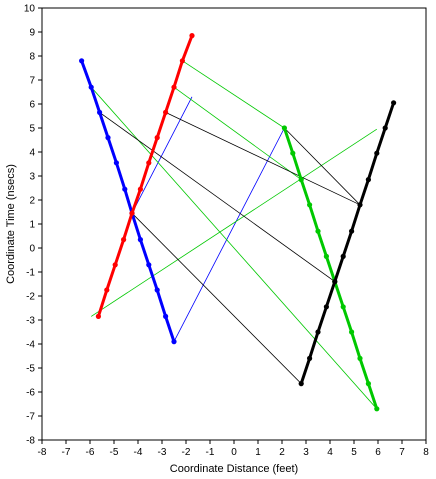  Describe the element at coordinates (30, 417) in the screenshot. I see `y-tick-label: -7` at that location.